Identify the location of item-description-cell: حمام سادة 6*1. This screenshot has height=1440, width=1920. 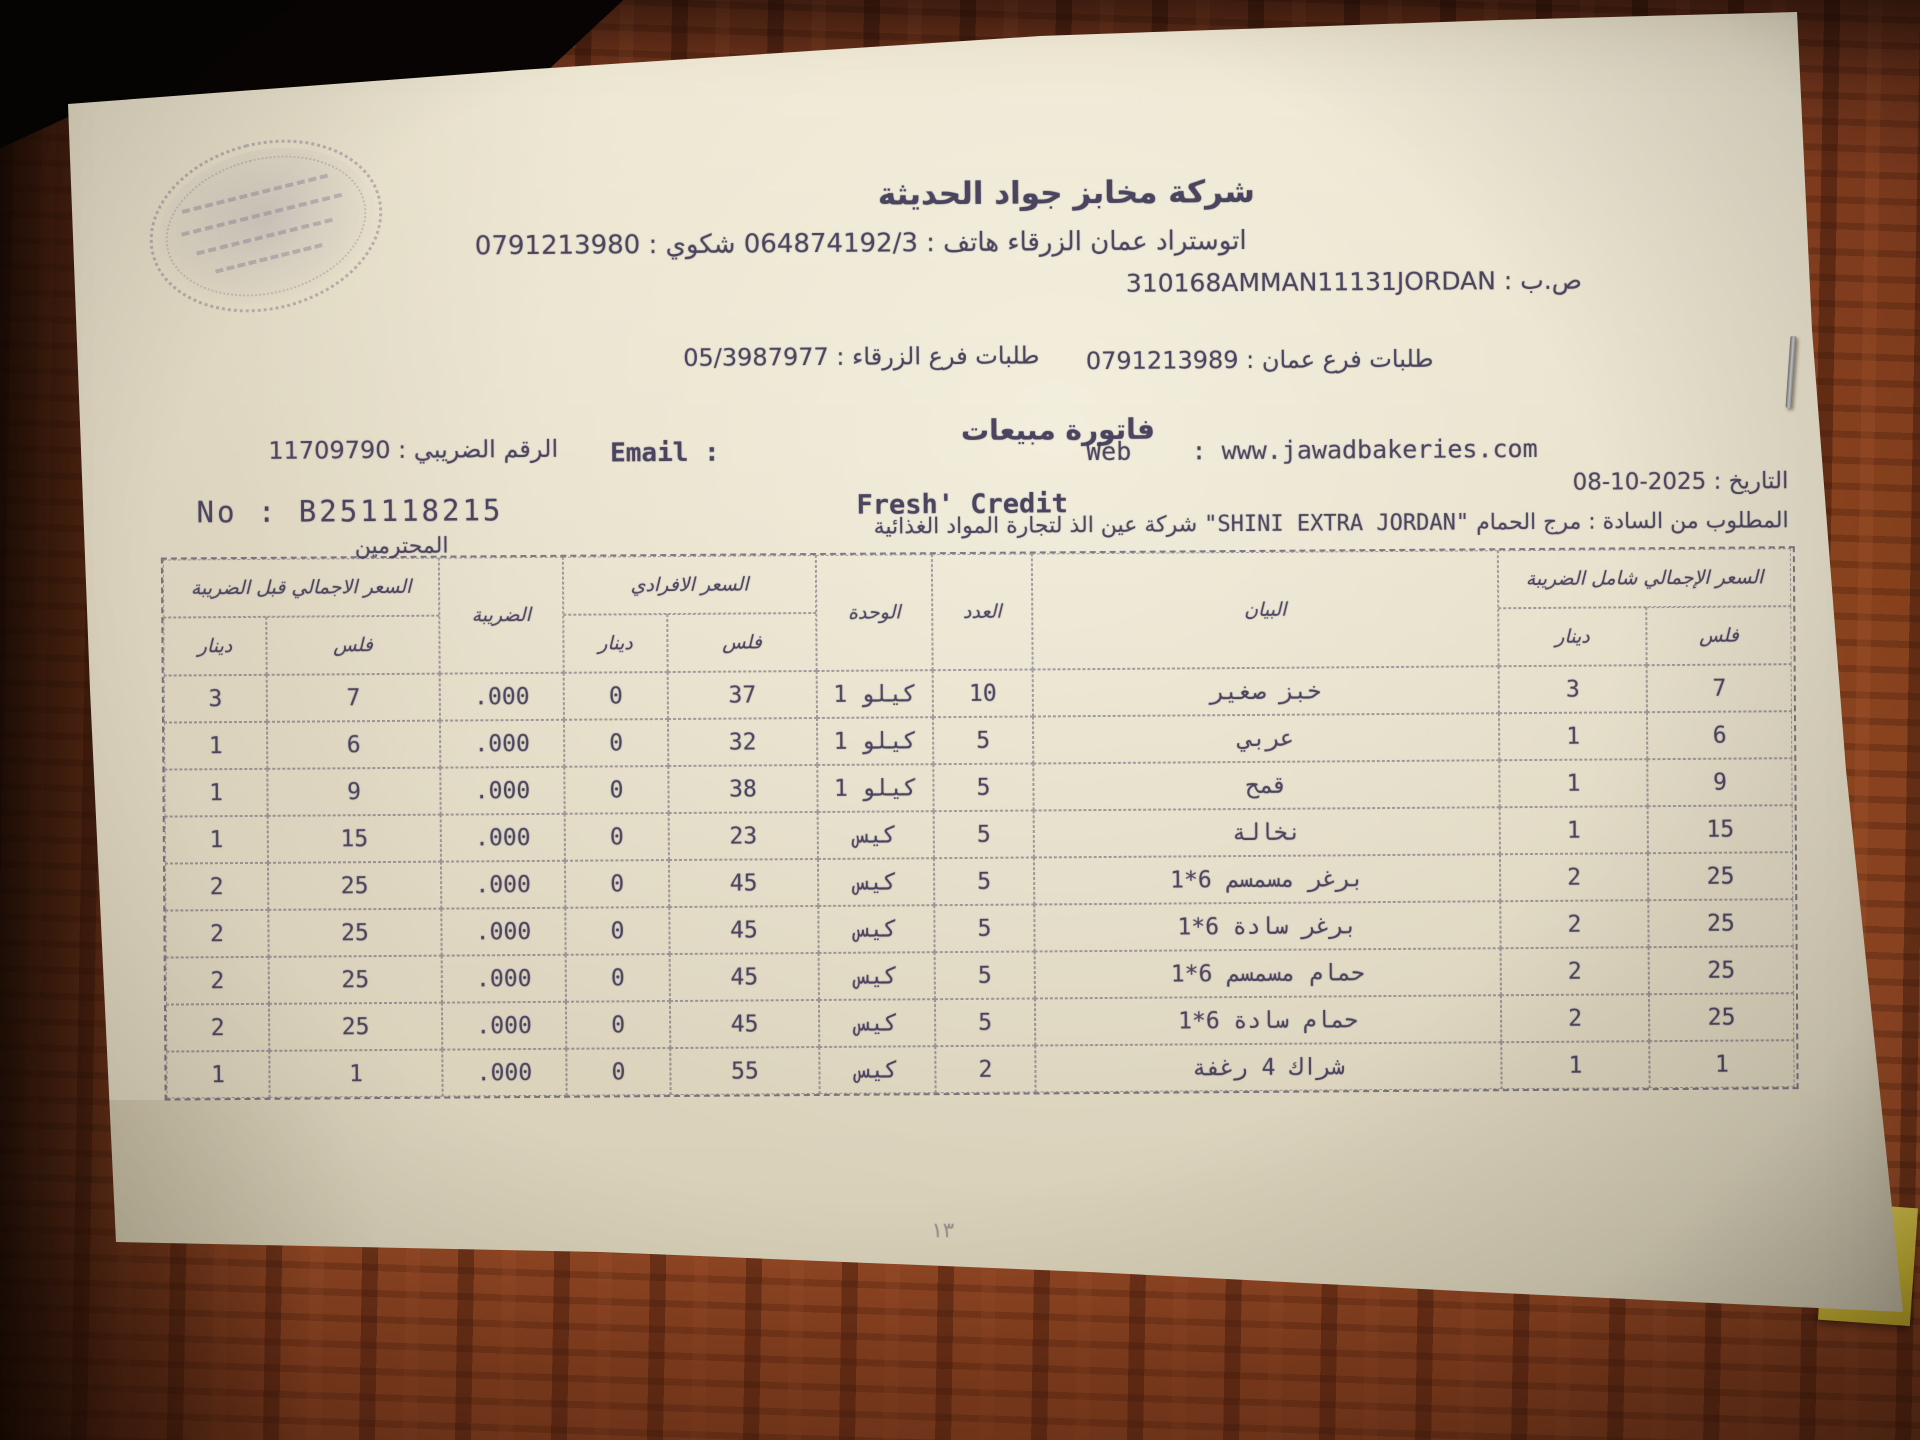
(1268, 1020).